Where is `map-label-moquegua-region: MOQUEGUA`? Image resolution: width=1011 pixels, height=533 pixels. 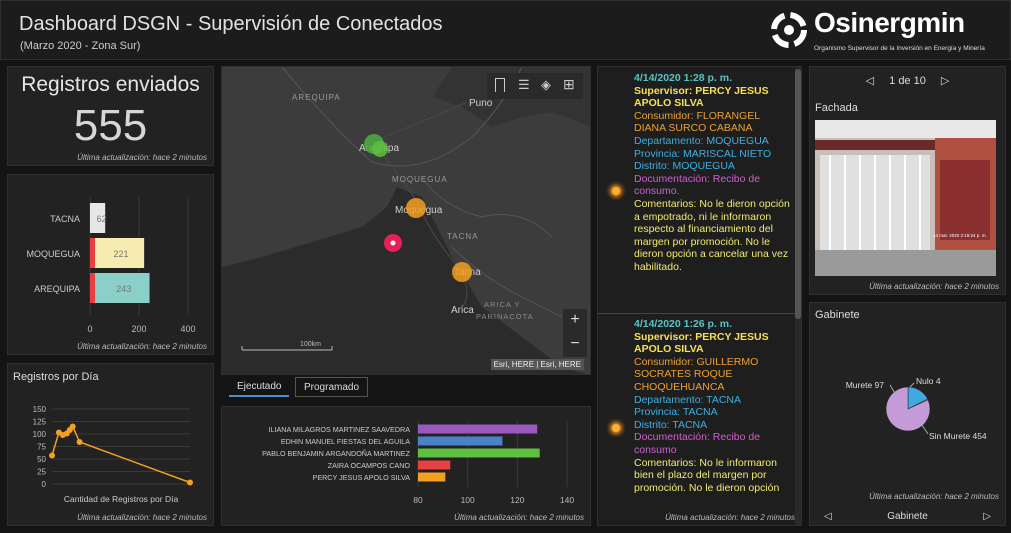
map-label-moquegua-region: MOQUEGUA is located at coordinates (420, 179).